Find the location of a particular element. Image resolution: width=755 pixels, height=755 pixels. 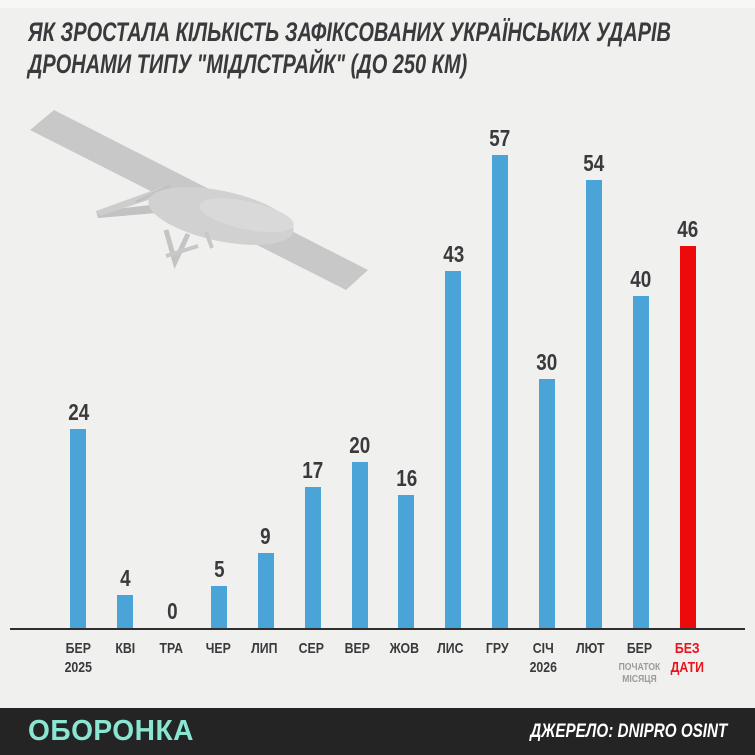

bar-value-label: 5 is located at coordinates (219, 569).